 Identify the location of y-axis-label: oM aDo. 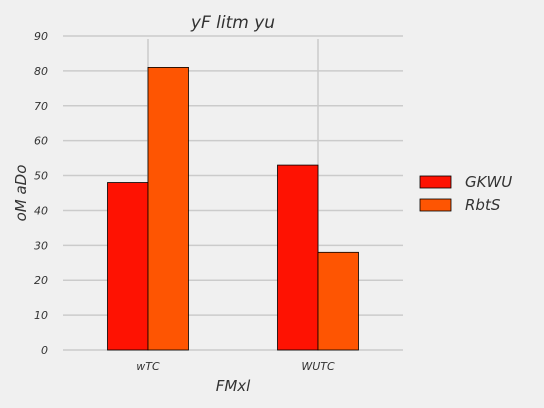
(21, 193).